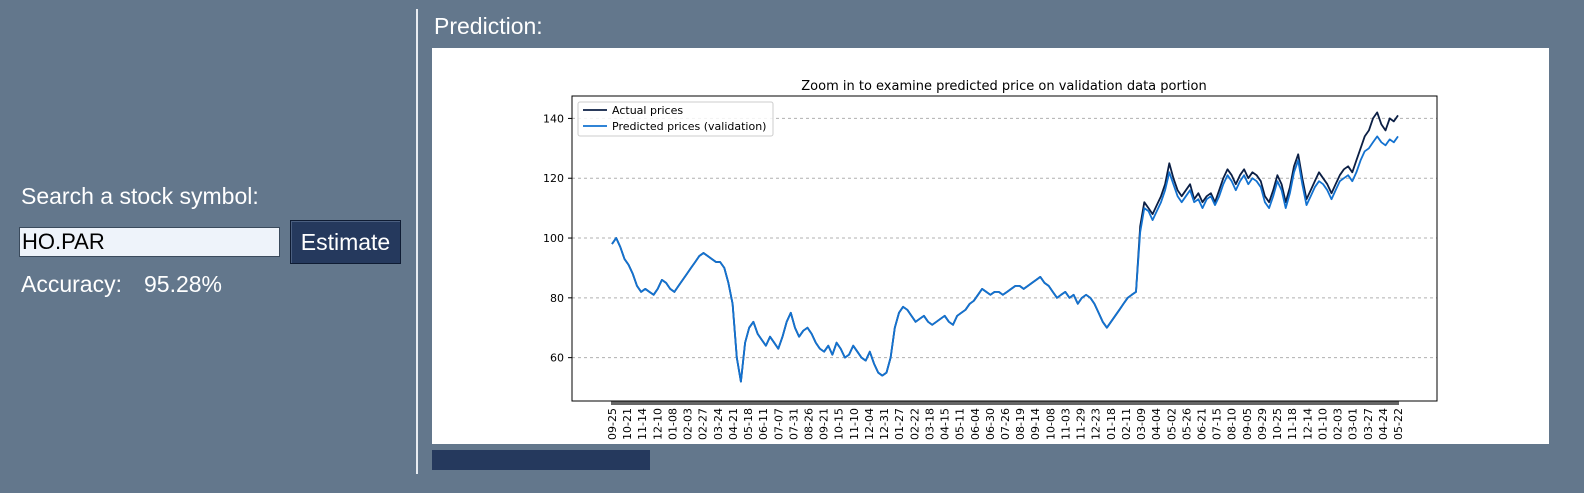 This screenshot has width=1584, height=493. I want to click on scrollbar-thumb, so click(541, 460).